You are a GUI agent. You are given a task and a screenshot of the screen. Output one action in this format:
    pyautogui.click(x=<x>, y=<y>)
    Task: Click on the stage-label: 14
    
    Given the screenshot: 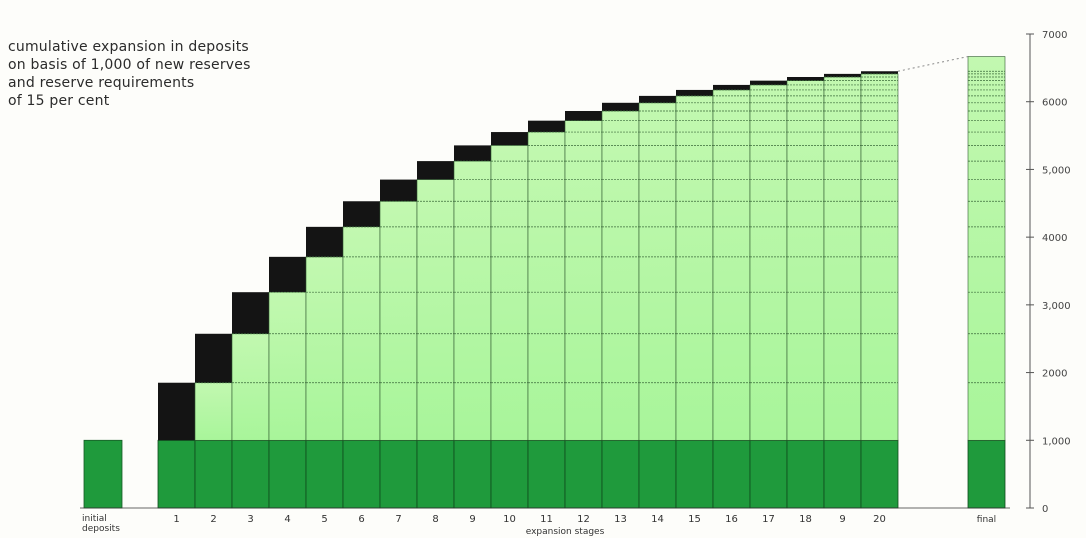 What is the action you would take?
    pyautogui.click(x=657, y=519)
    